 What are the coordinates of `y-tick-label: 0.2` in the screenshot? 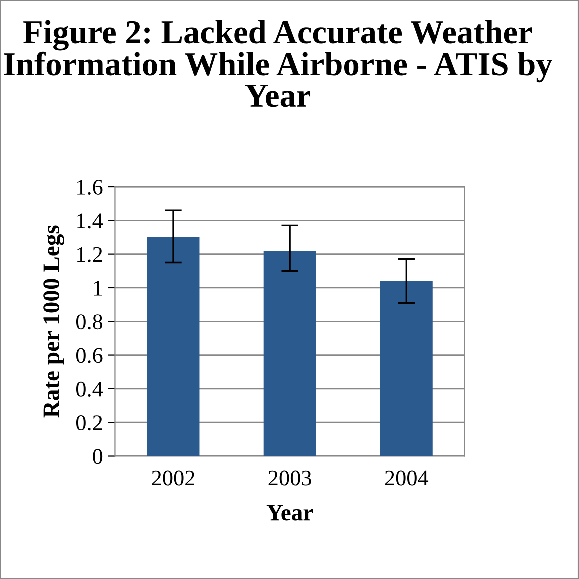 It's located at (89, 423).